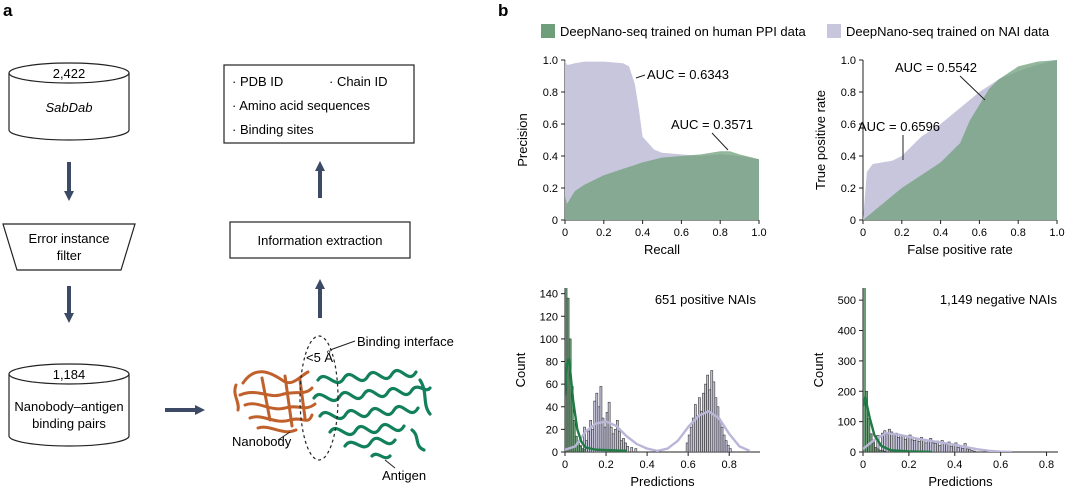  What do you see at coordinates (938, 441) in the screenshot?
I see `kde-nai` at bounding box center [938, 441].